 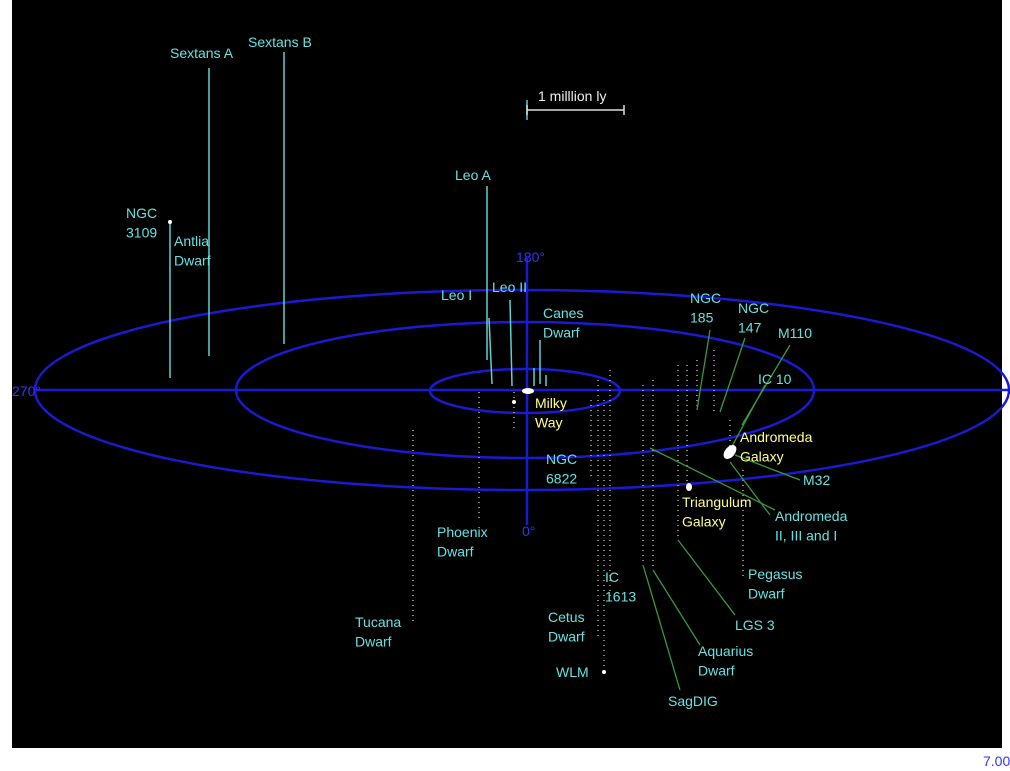 I want to click on label-line: M32, so click(x=816, y=480).